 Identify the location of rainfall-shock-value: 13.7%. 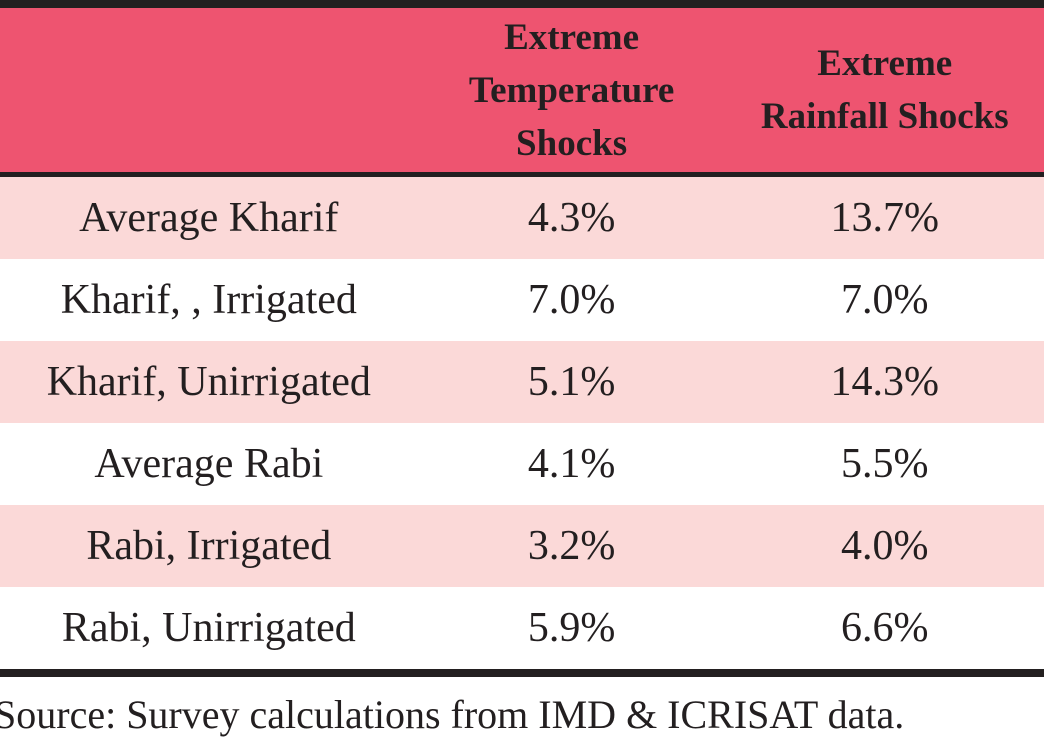
(885, 218).